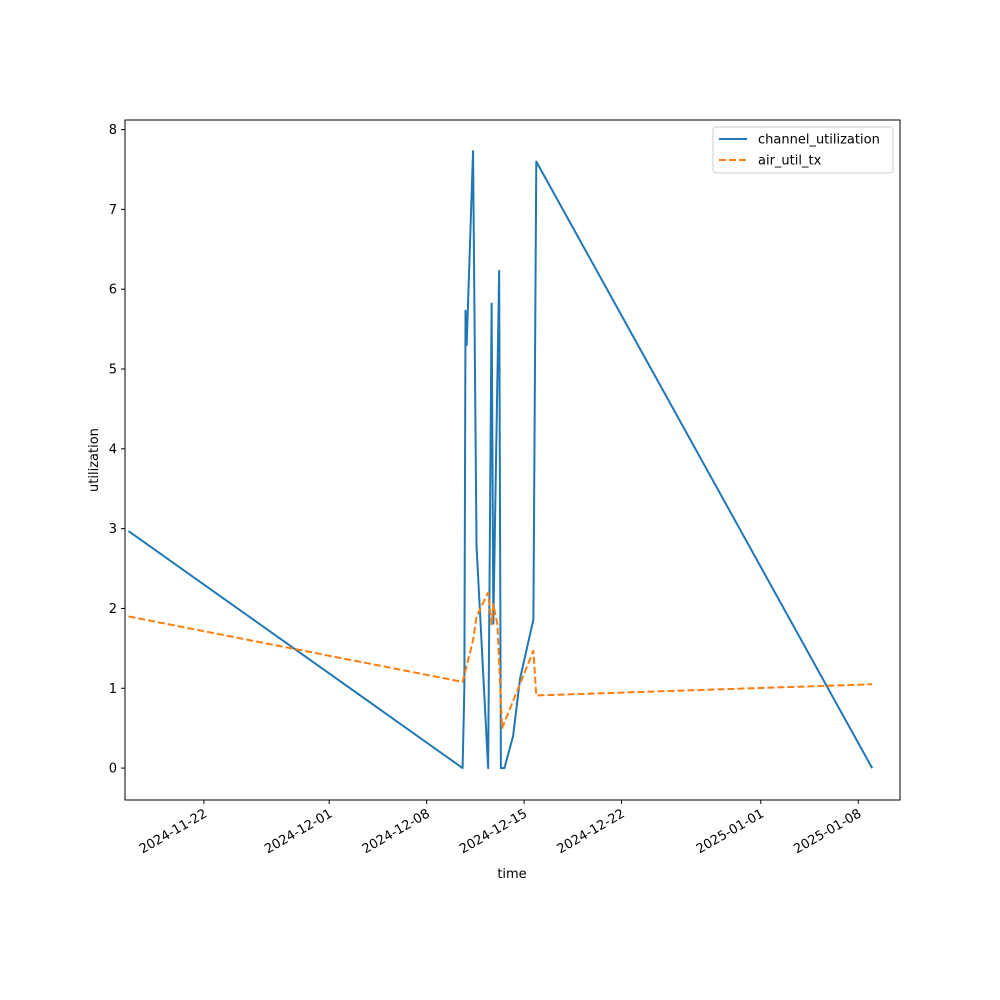 This screenshot has height=1000, width=1000. Describe the element at coordinates (500, 660) in the screenshot. I see `series-line-air-util-tx` at that location.